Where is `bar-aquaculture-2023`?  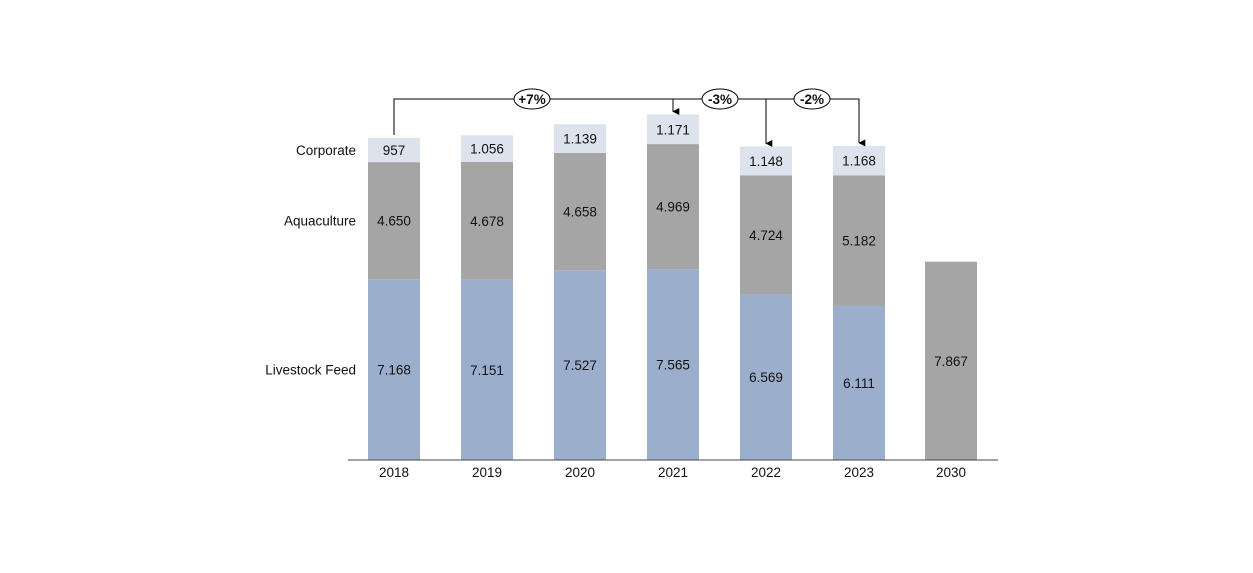
bar-aquaculture-2023 is located at coordinates (859, 240).